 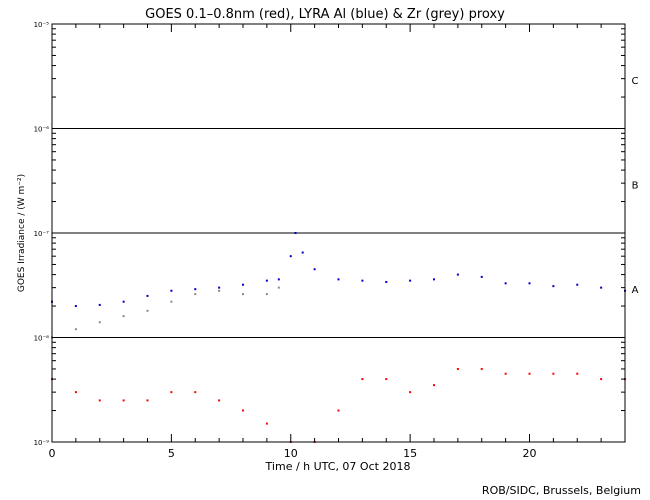 What do you see at coordinates (171, 453) in the screenshot?
I see `x-tick-label: 5` at bounding box center [171, 453].